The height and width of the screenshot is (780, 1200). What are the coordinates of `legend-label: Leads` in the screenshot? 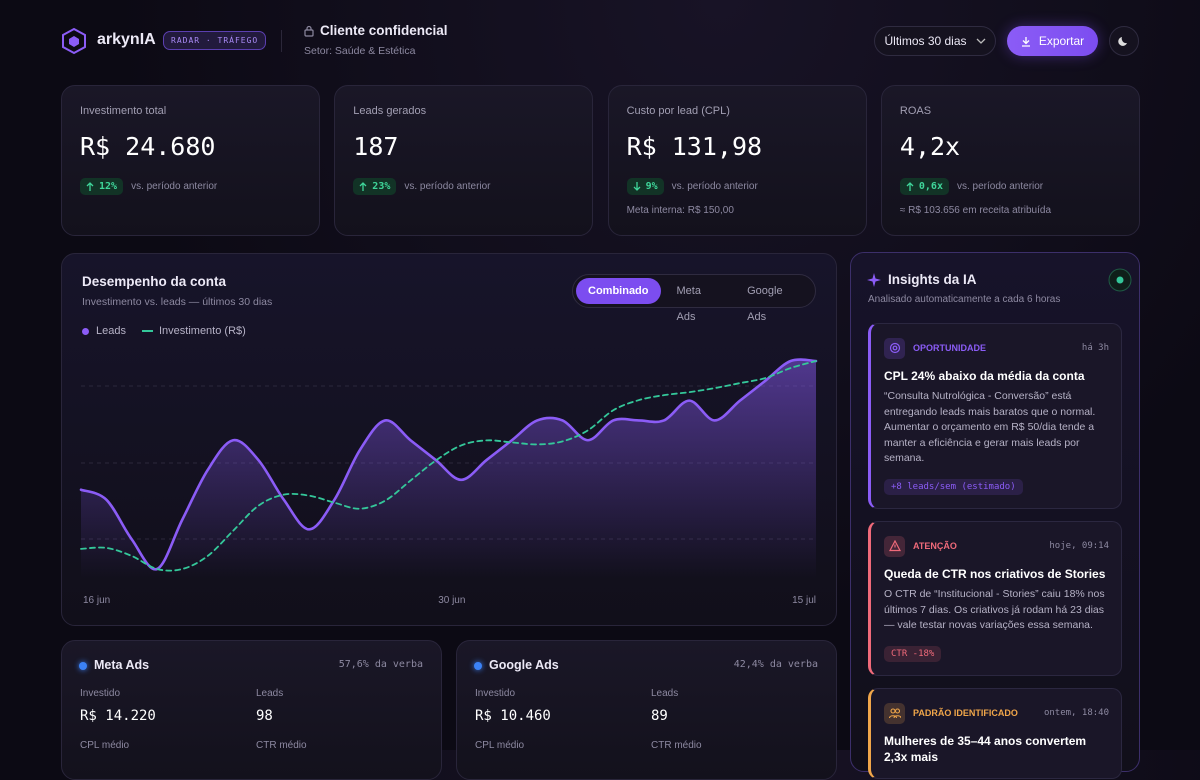 It's located at (111, 331).